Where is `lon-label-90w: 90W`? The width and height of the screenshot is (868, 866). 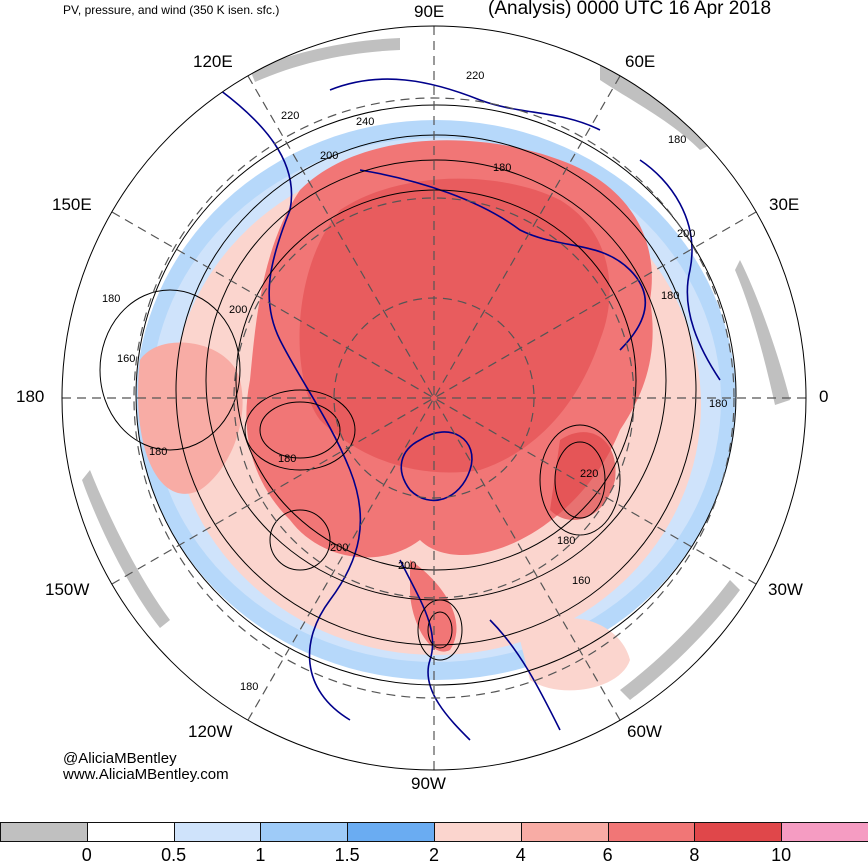 lon-label-90w: 90W is located at coordinates (428, 783).